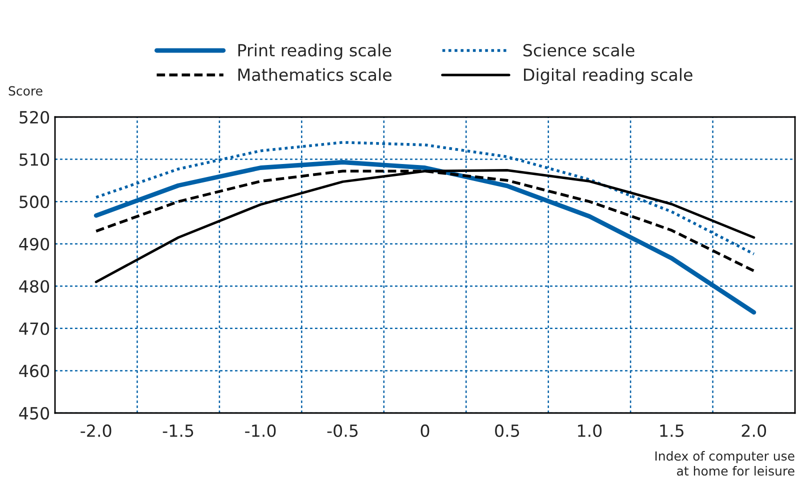  What do you see at coordinates (315, 75) in the screenshot?
I see `legend-label: Mathematics scale` at bounding box center [315, 75].